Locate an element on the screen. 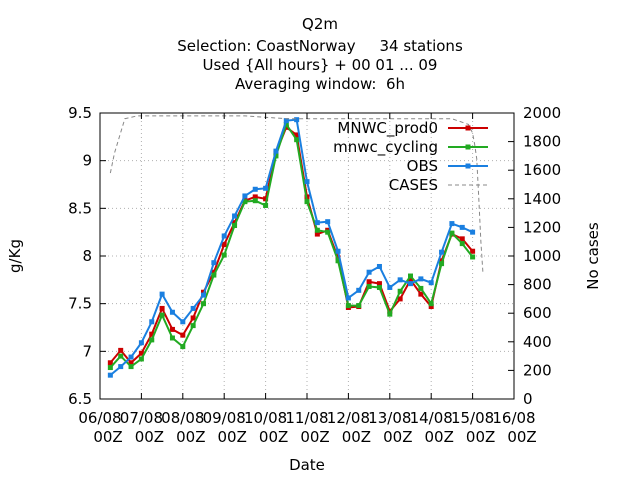 The image size is (640, 480). legend-label: MNWC_prod0 is located at coordinates (387, 128).